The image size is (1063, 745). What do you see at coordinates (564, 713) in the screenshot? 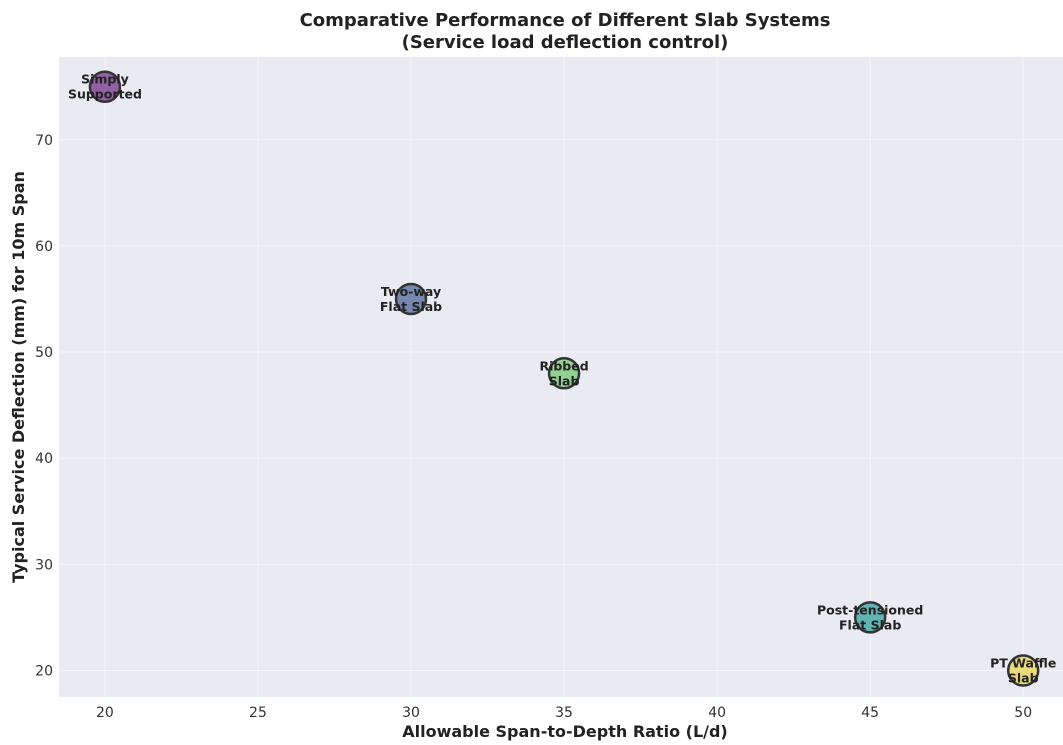
I see `x-tick-label: 35` at bounding box center [564, 713].